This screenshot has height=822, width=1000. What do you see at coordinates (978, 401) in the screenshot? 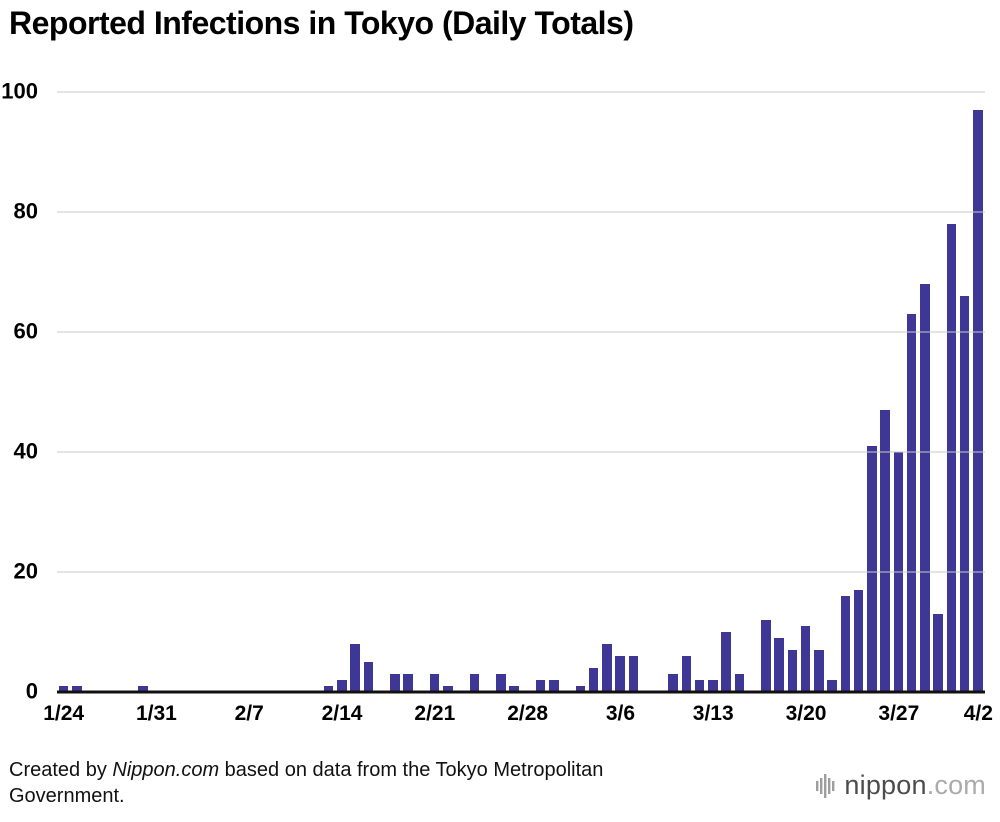
I see `bar-4/2` at bounding box center [978, 401].